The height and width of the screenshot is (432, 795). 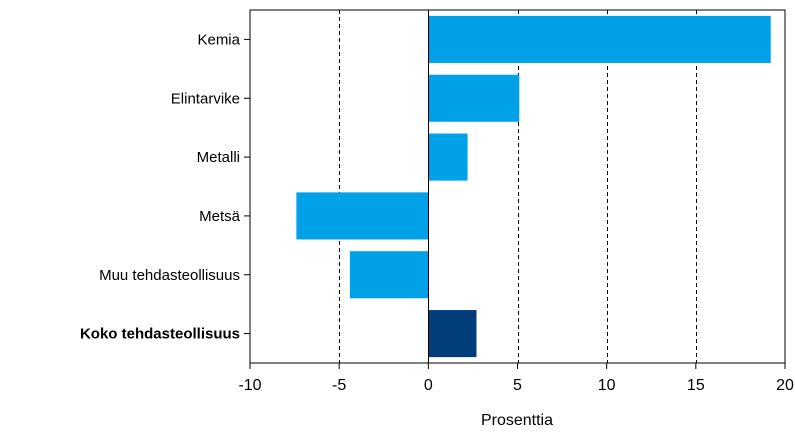 I want to click on category-label: Metsä, so click(x=220, y=216).